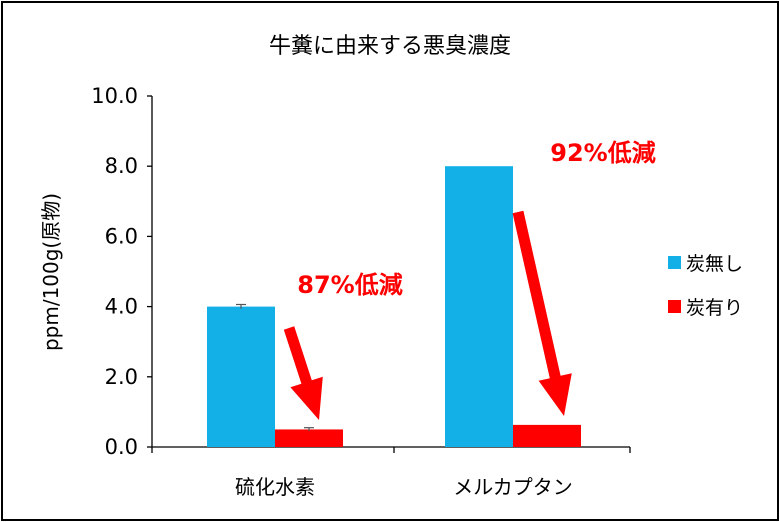  What do you see at coordinates (114, 96) in the screenshot?
I see `y-tick-label: 10.0` at bounding box center [114, 96].